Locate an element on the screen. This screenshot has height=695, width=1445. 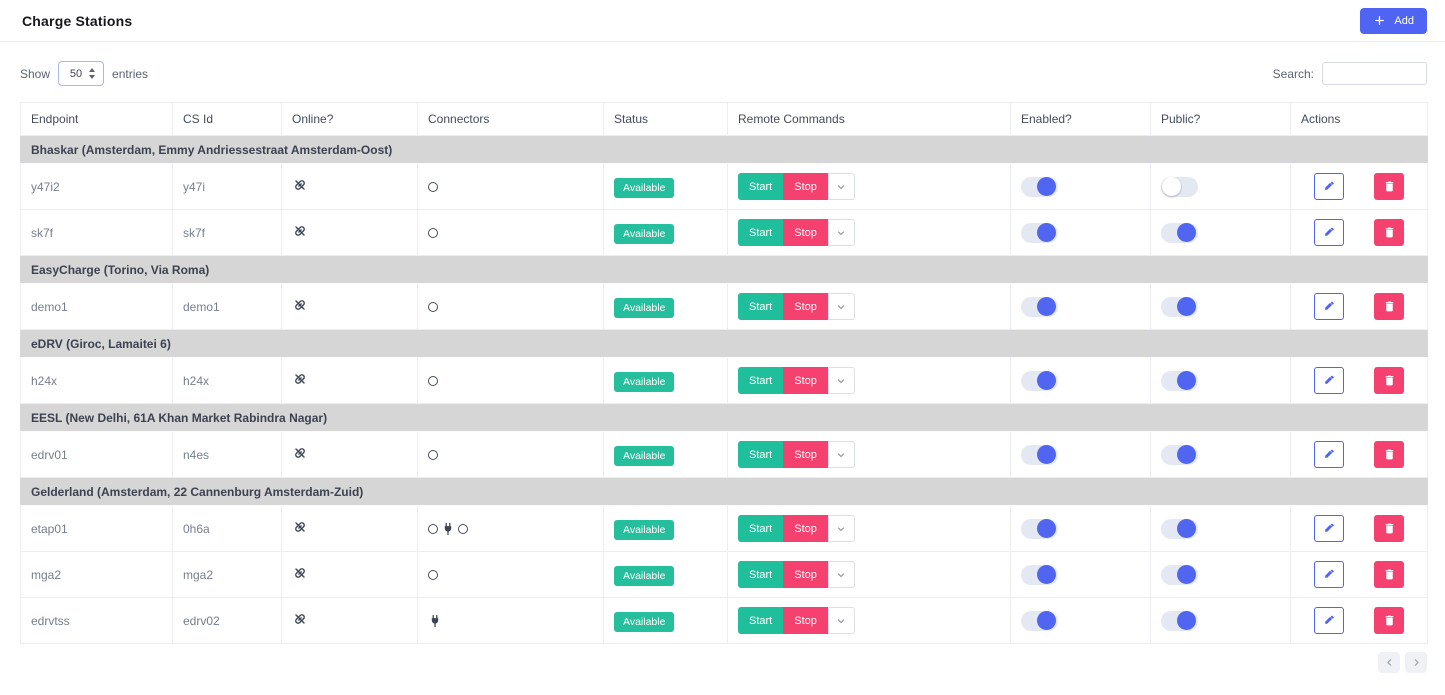
number-stepper-icon is located at coordinates (92, 73).